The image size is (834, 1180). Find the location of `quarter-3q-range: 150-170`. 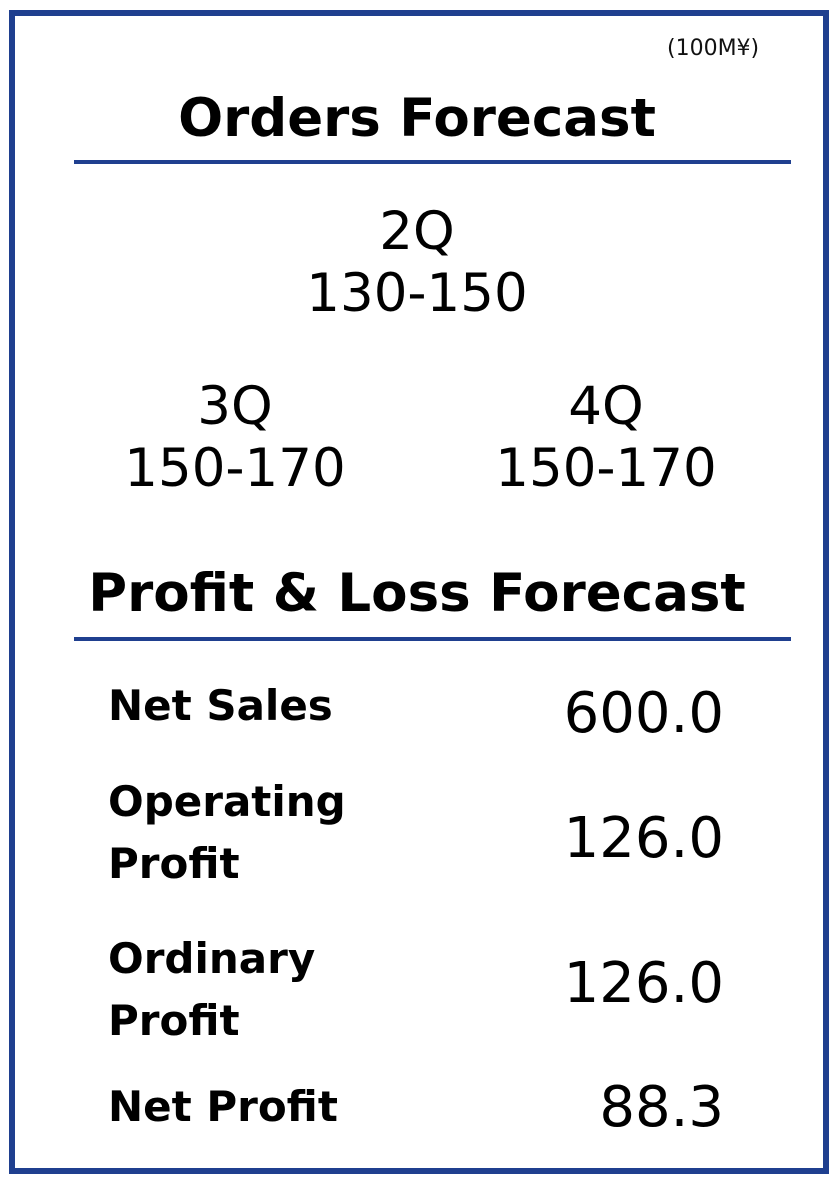

quarter-3q-range: 150-170 is located at coordinates (235, 468).